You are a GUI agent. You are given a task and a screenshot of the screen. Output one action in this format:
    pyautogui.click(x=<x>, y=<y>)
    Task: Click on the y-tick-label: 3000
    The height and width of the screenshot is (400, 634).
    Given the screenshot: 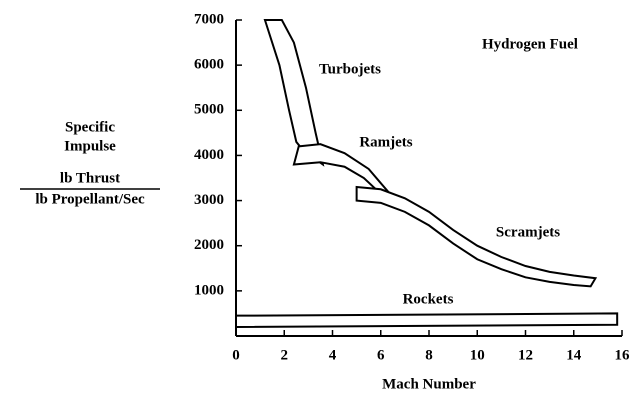 What is the action you would take?
    pyautogui.click(x=209, y=200)
    